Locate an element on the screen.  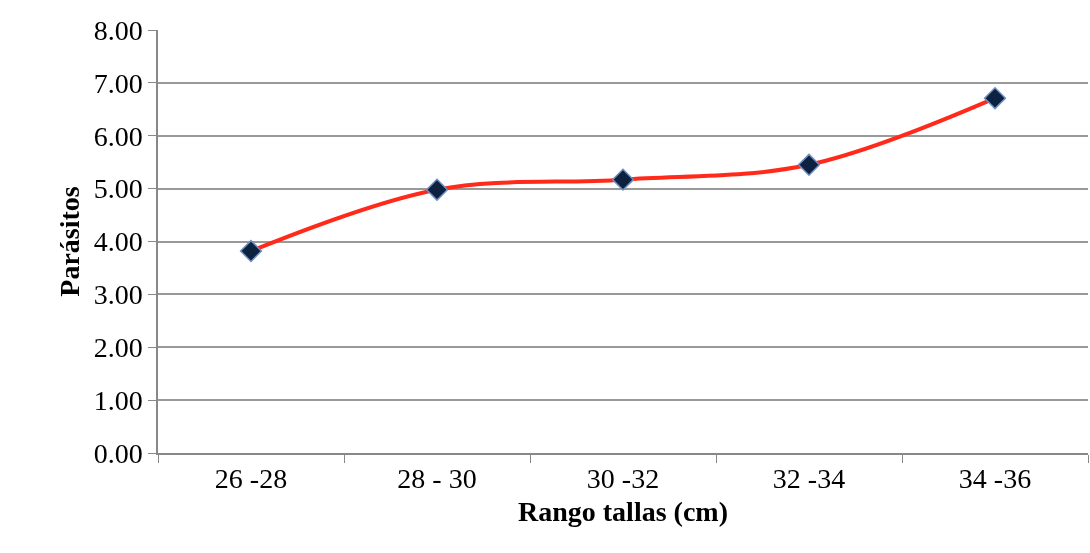
x-axis-title: Rango tallas (cm) is located at coordinates (623, 511).